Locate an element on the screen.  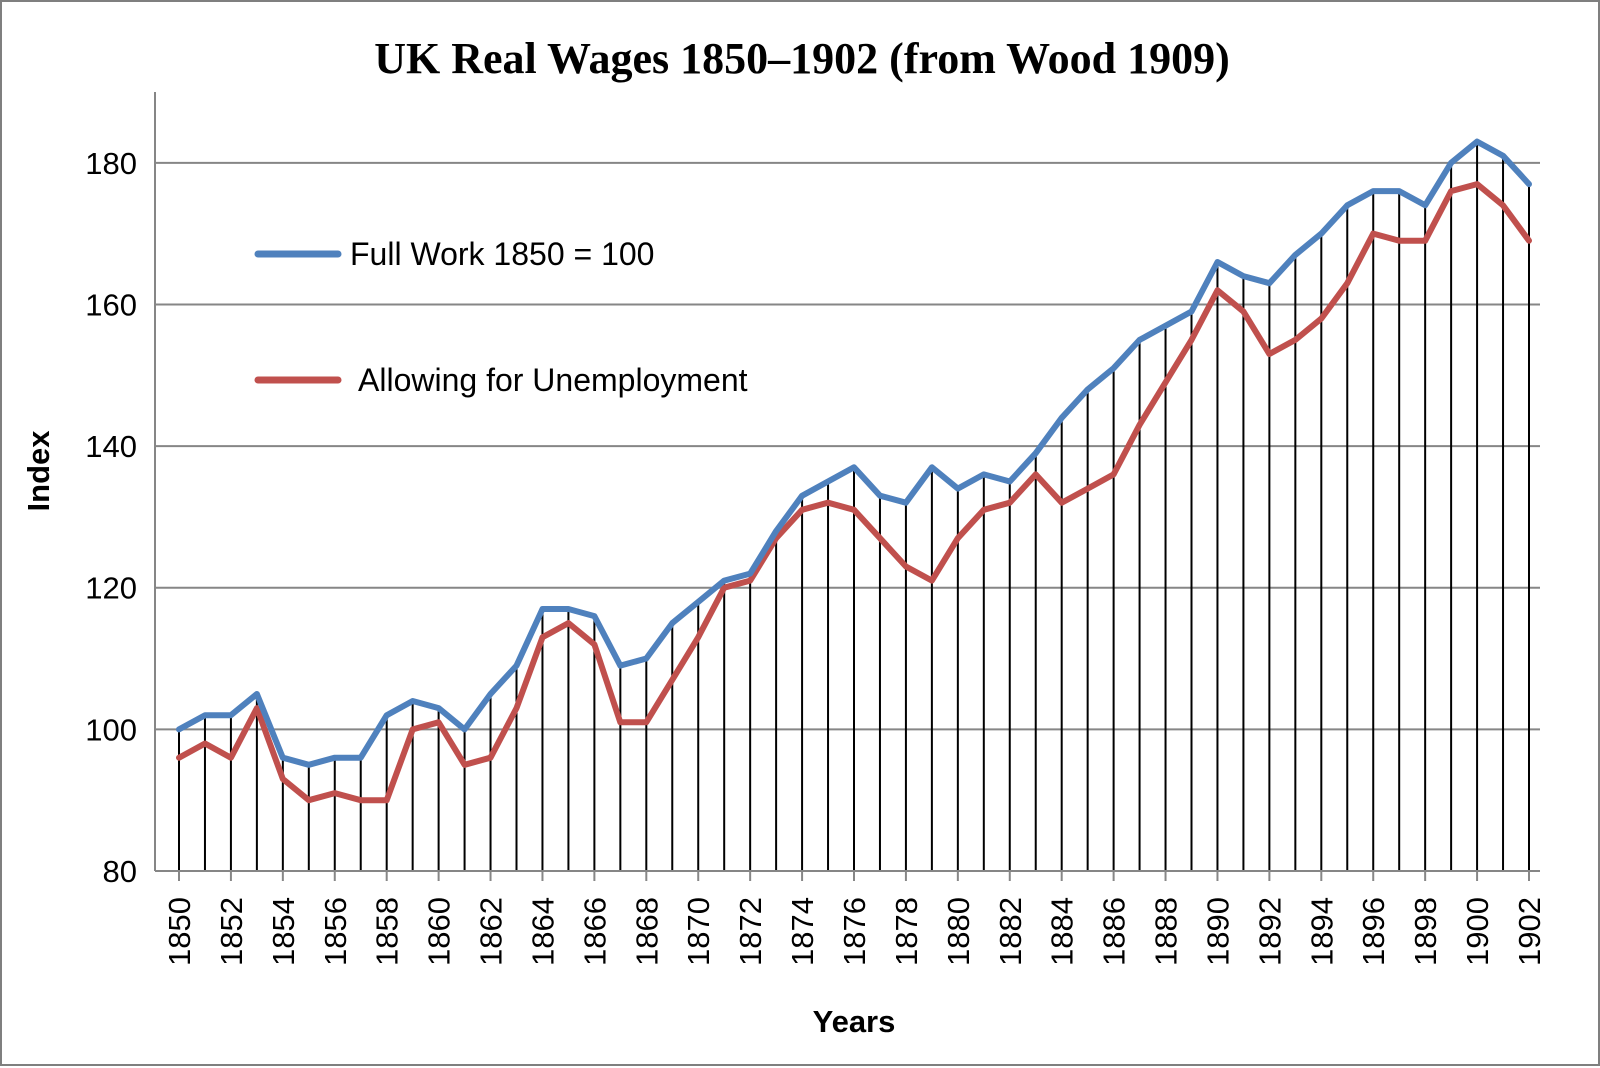
x-tick-label: 1876 is located at coordinates (854, 931).